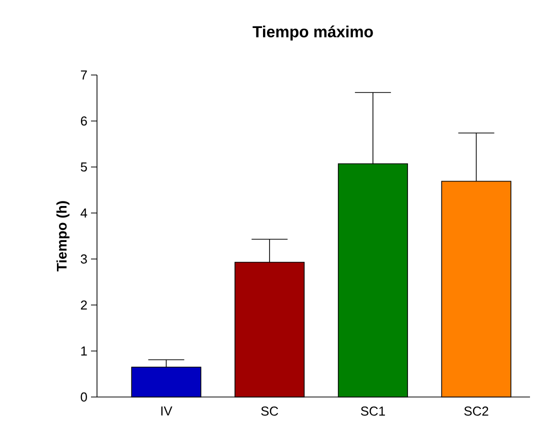  What do you see at coordinates (83, 305) in the screenshot?
I see `y-tick-label: 2` at bounding box center [83, 305].